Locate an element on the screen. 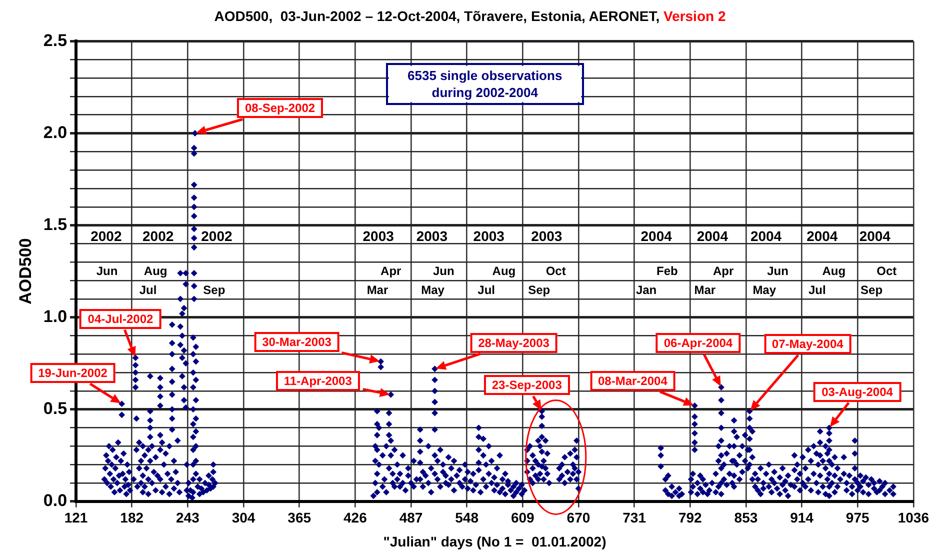 This screenshot has width=940, height=557. chart-subtitle: Version 2 is located at coordinates (694, 16).